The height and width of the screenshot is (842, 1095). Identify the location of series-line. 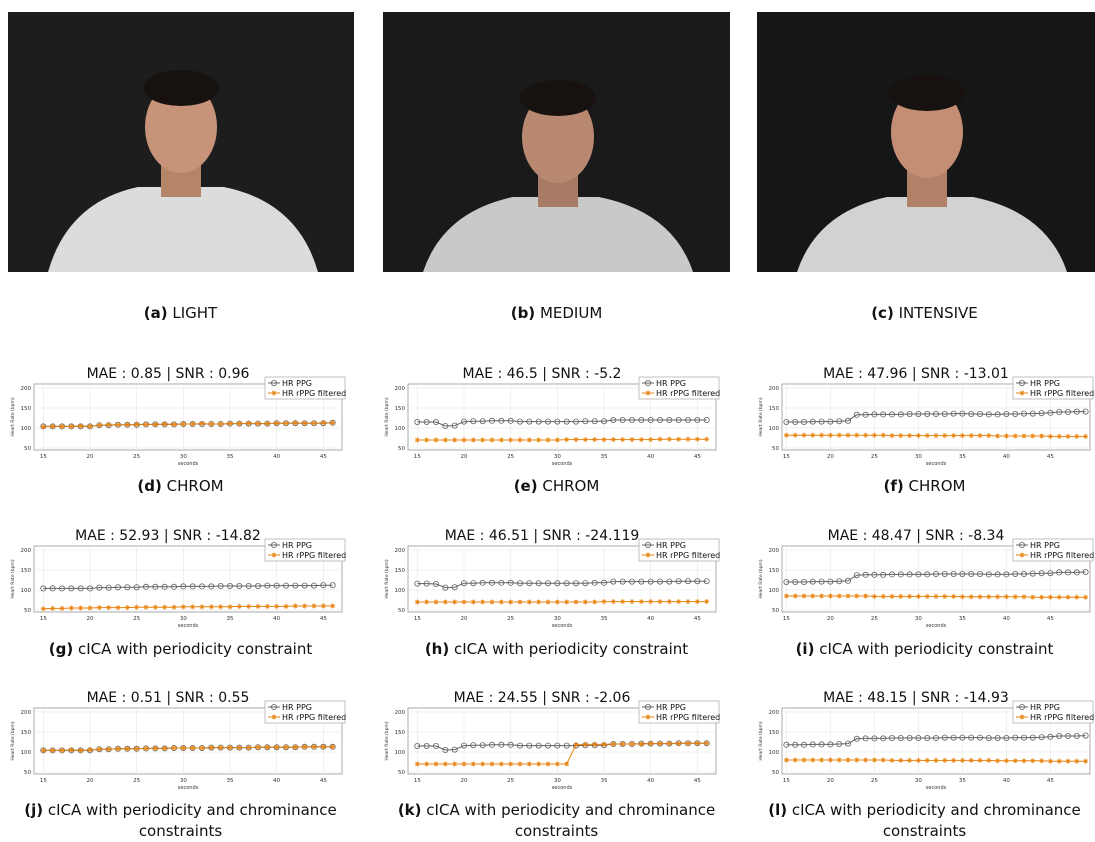
(562, 423).